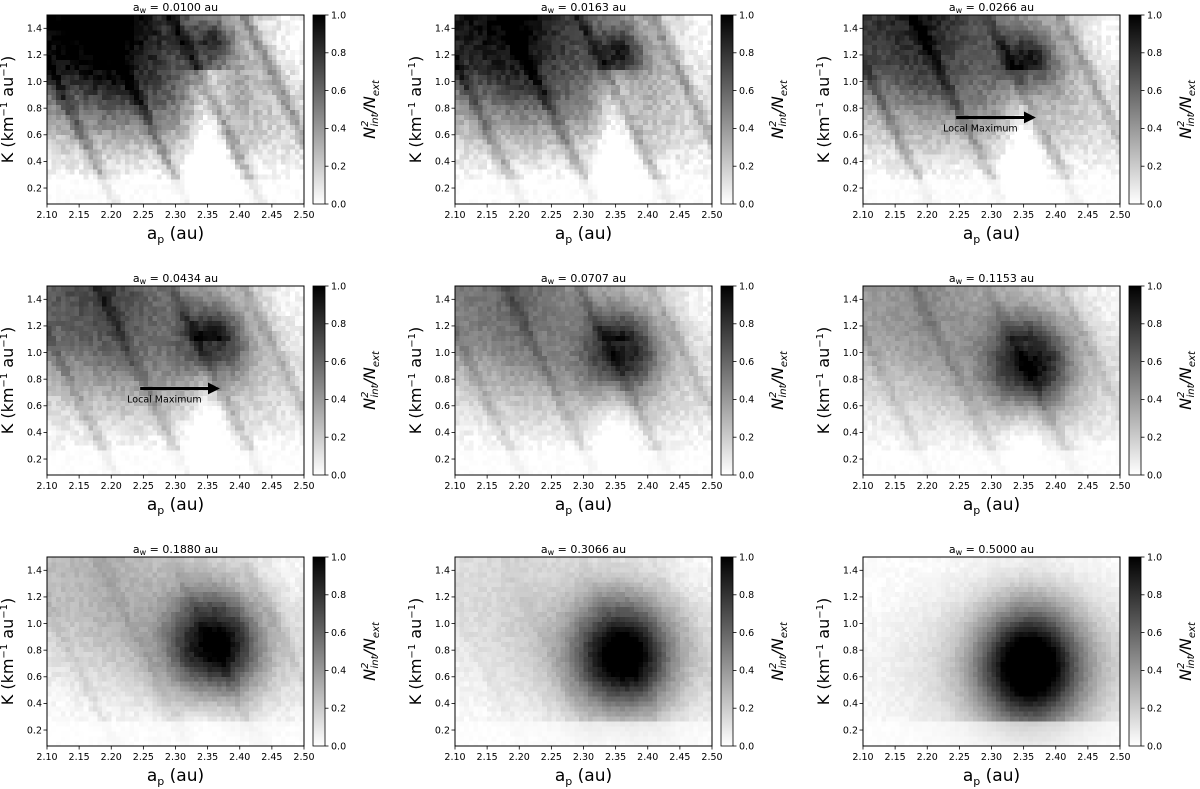  I want to click on colorbar-label: N2int/Next, so click(371, 380).